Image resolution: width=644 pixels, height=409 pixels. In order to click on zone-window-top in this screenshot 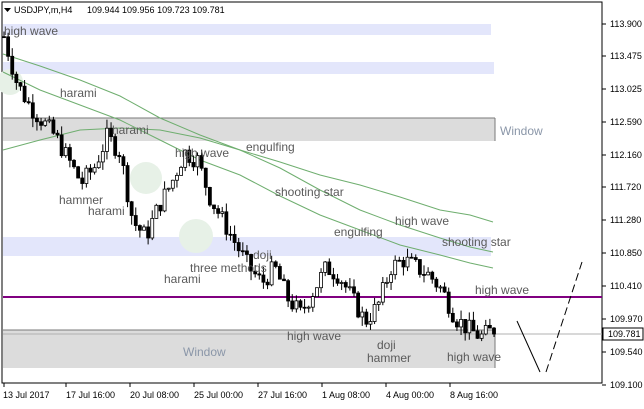, I will do `click(249, 129)`.